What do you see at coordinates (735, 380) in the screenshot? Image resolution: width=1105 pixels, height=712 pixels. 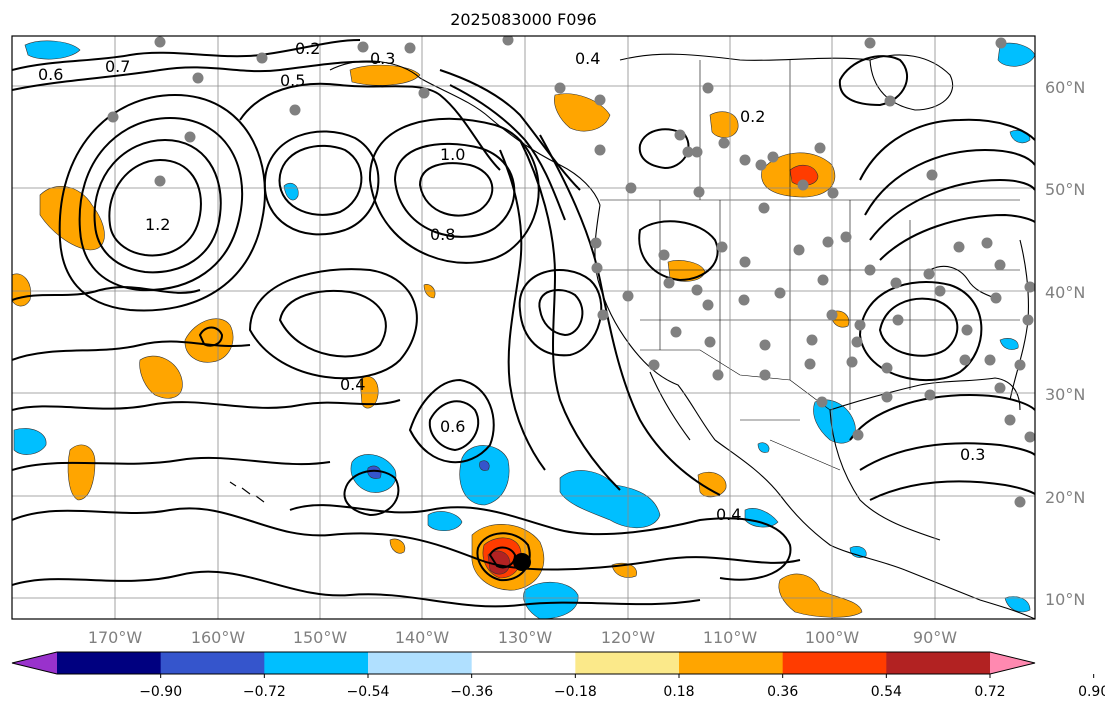 I see `us-mexico-border` at bounding box center [735, 380].